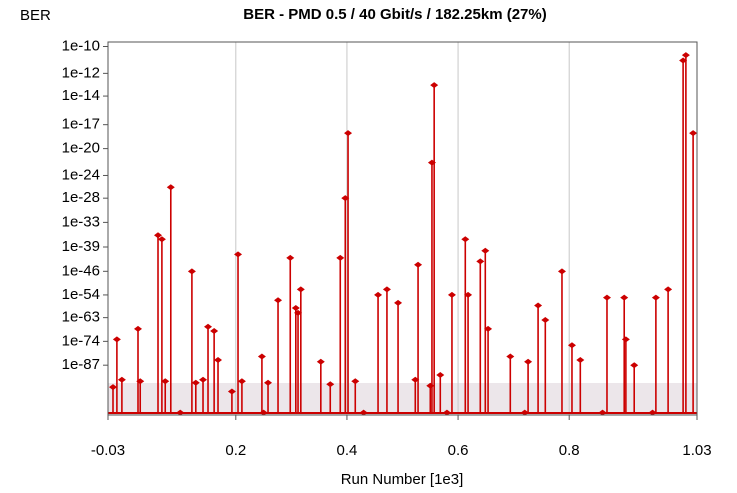 This screenshot has width=737, height=493. Describe the element at coordinates (81, 221) in the screenshot. I see `y-tick-label: 1e-33` at that location.